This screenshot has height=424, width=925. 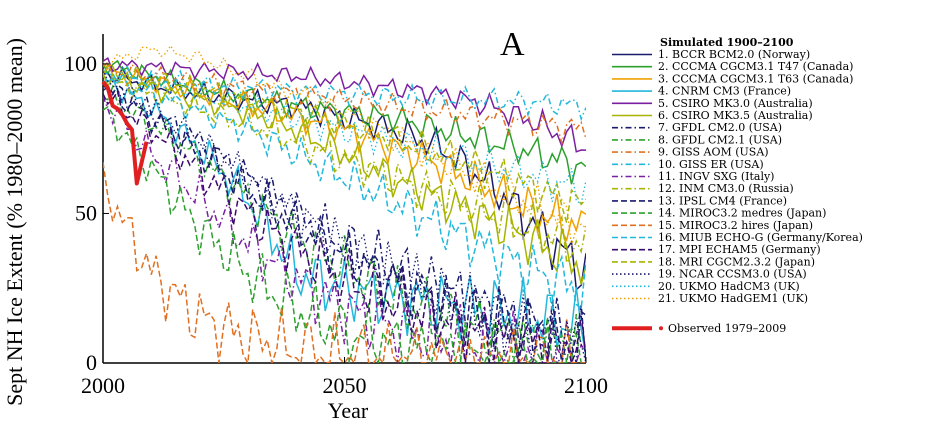 What do you see at coordinates (735, 115) in the screenshot?
I see `legend-entry: 6. CSIRO MK3.5 (Australia)` at bounding box center [735, 115].